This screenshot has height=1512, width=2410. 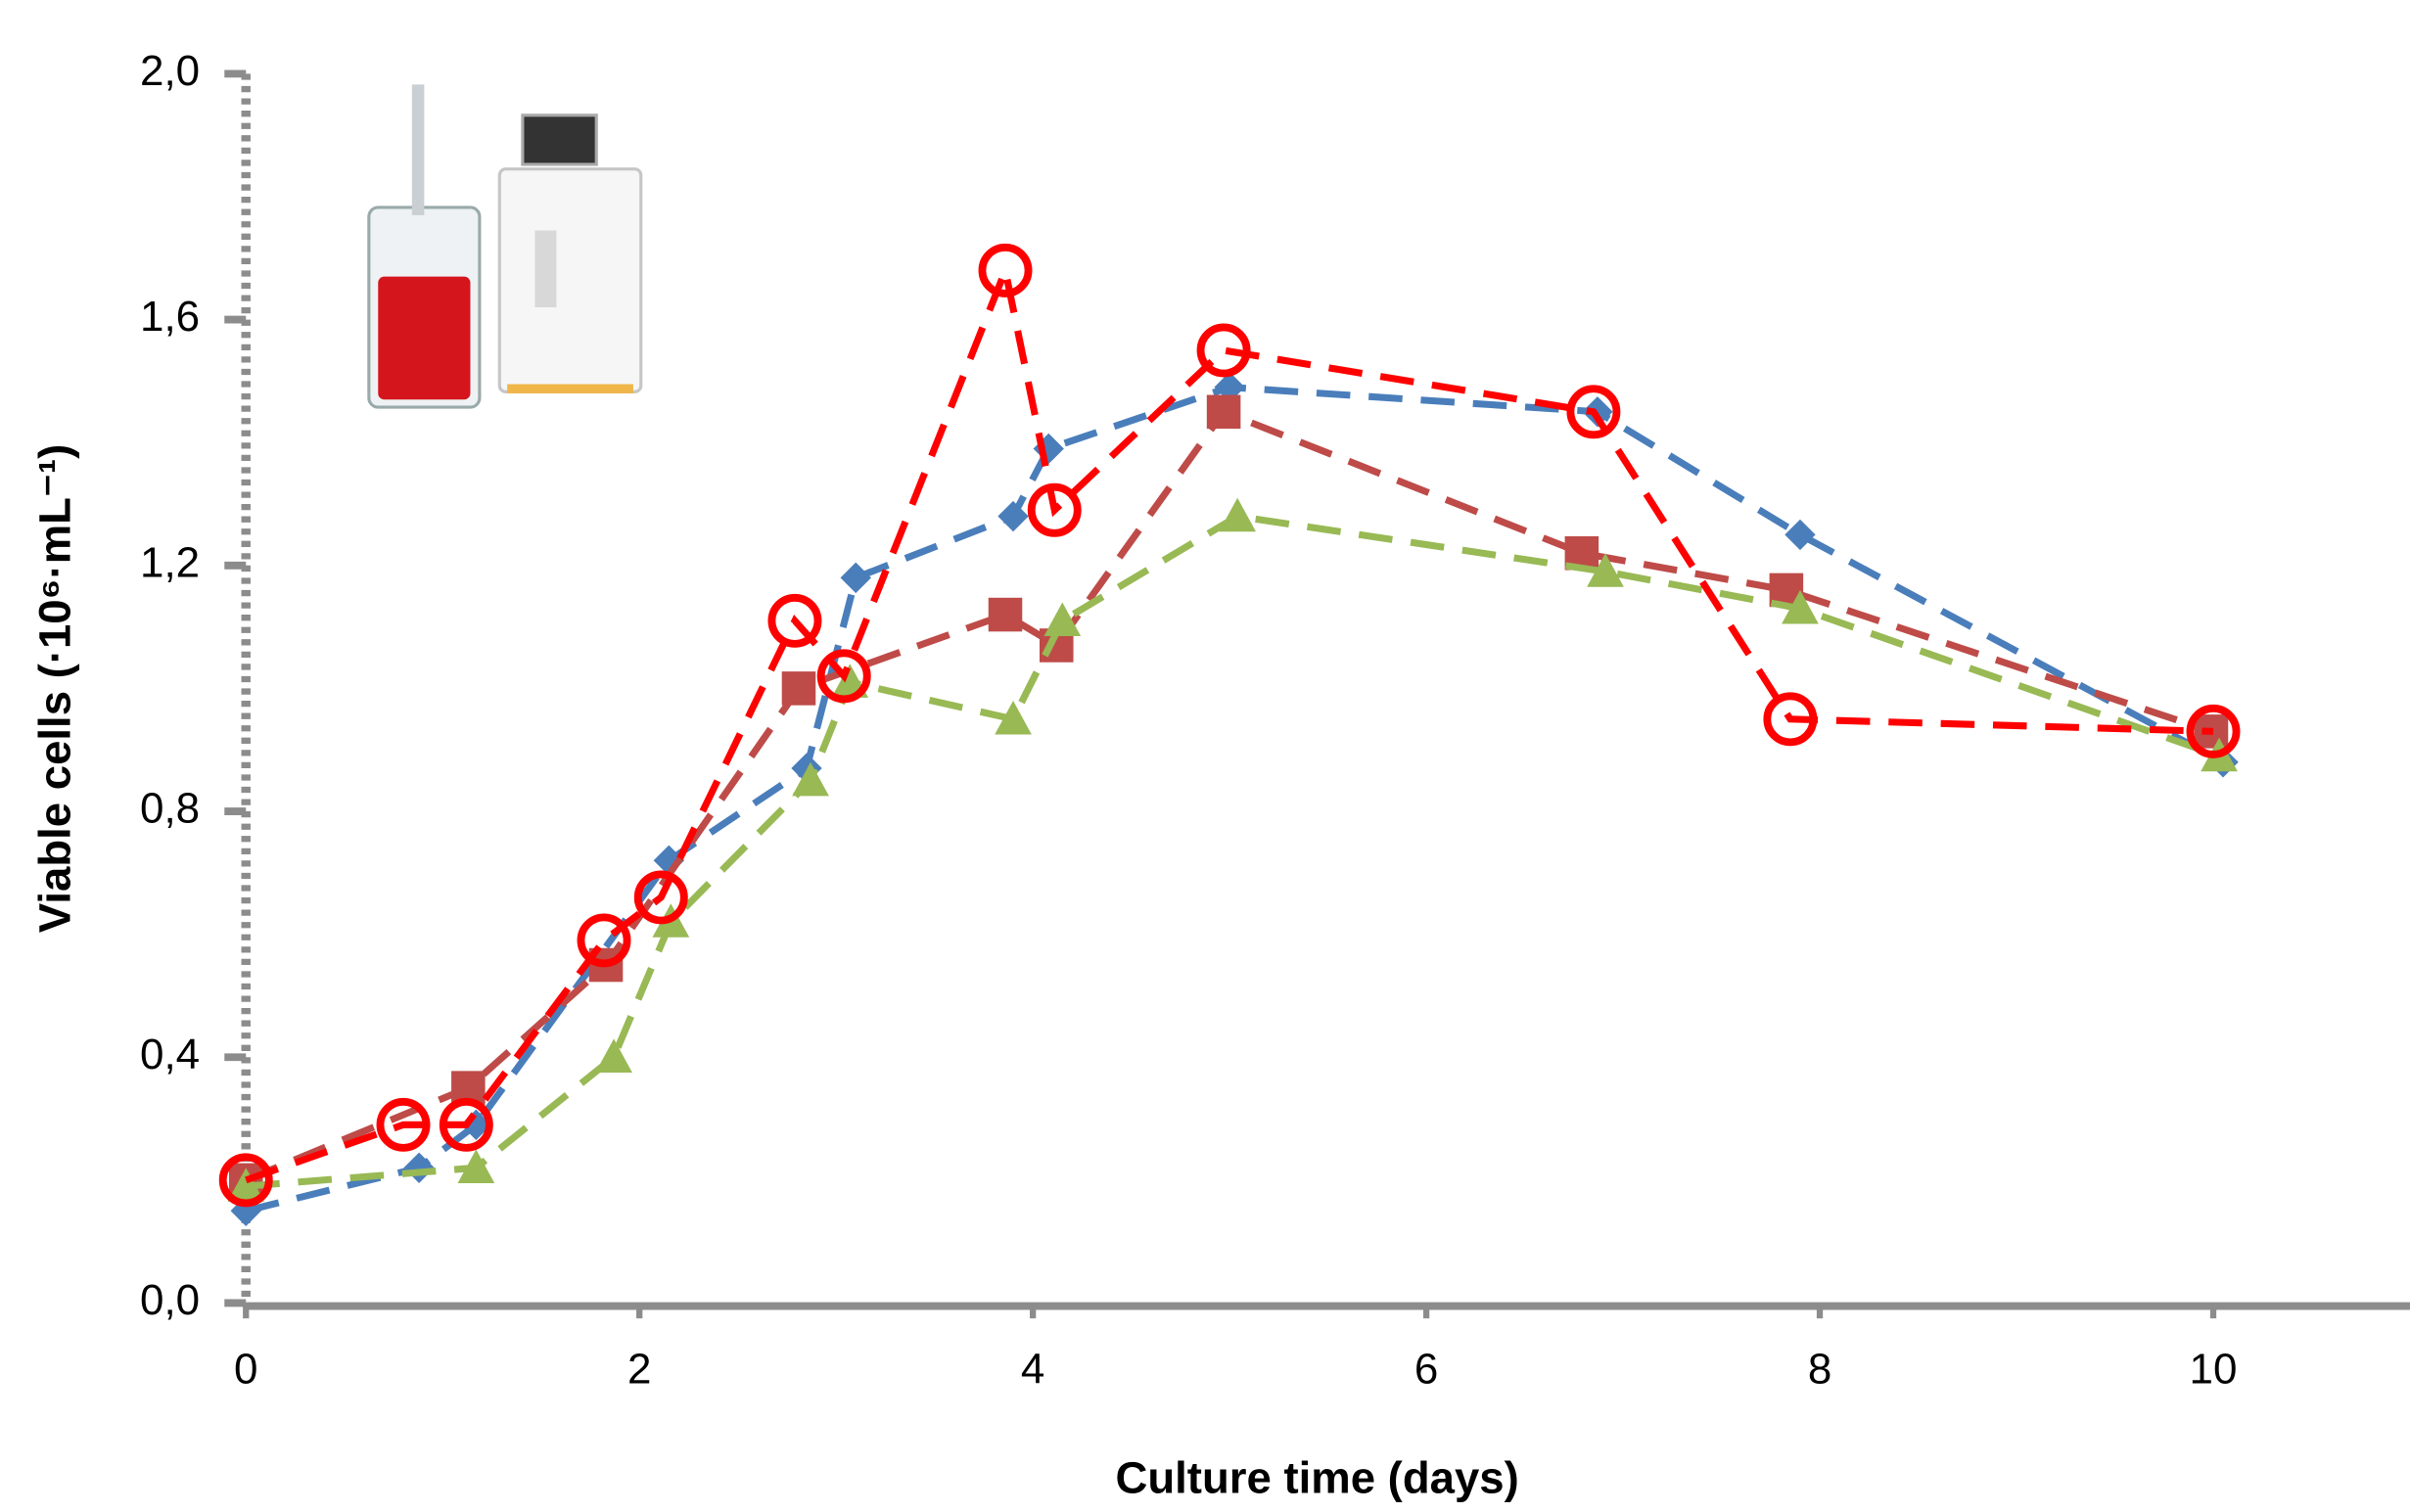 I want to click on x-axis-label: Culture time (days), so click(x=1316, y=1478).